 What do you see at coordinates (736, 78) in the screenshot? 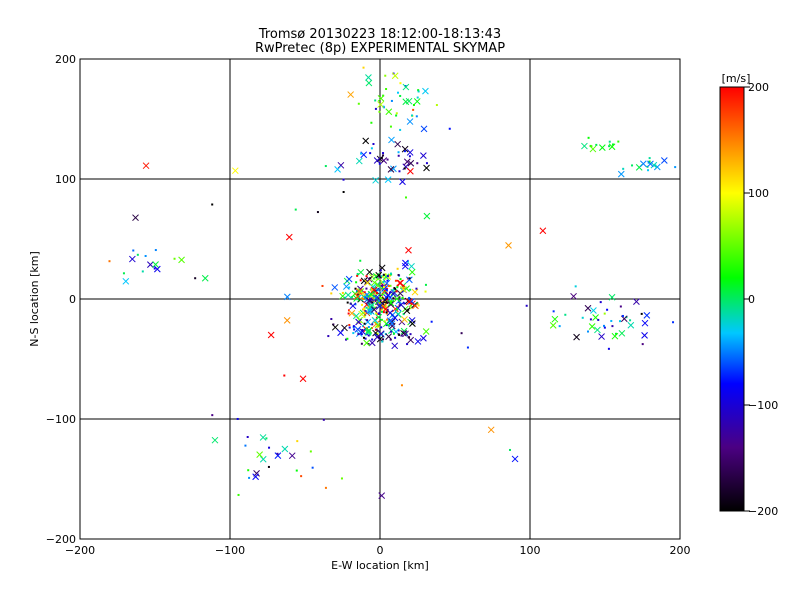
I see `colorbar-label: [m/s]` at bounding box center [736, 78].